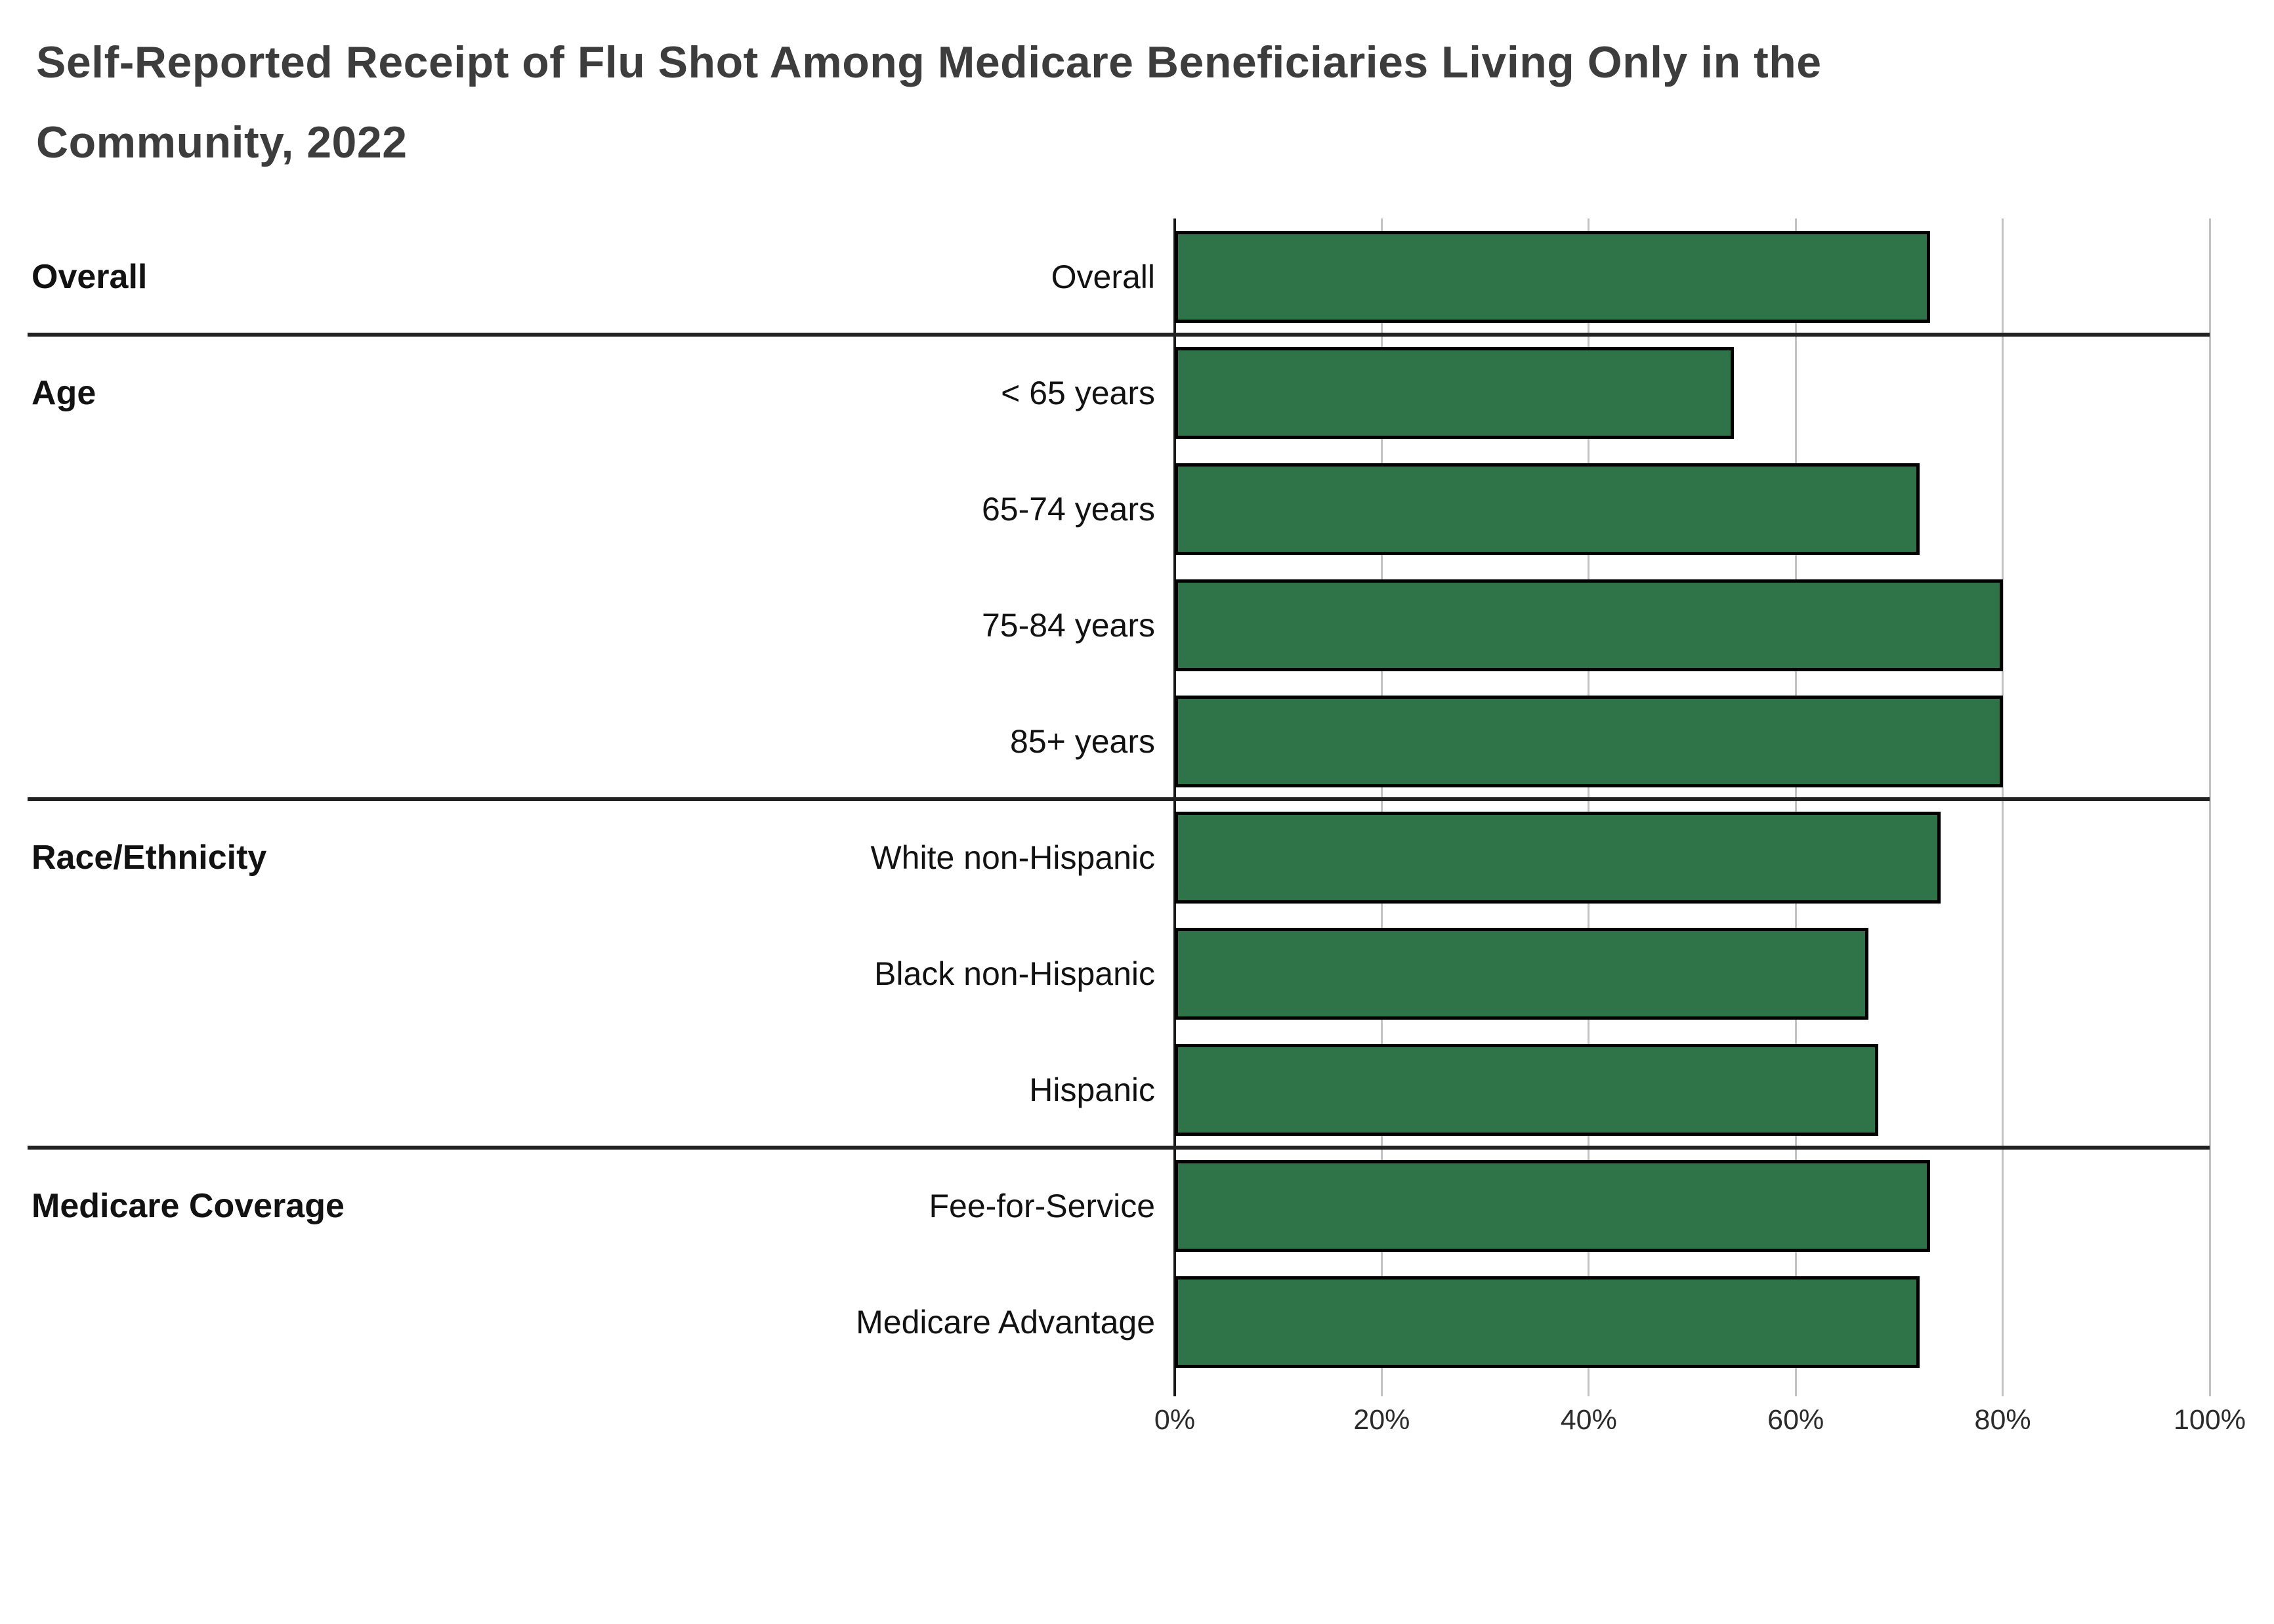 The height and width of the screenshot is (1624, 2274). Describe the element at coordinates (1553, 276) in the screenshot. I see `bar-overall` at that location.